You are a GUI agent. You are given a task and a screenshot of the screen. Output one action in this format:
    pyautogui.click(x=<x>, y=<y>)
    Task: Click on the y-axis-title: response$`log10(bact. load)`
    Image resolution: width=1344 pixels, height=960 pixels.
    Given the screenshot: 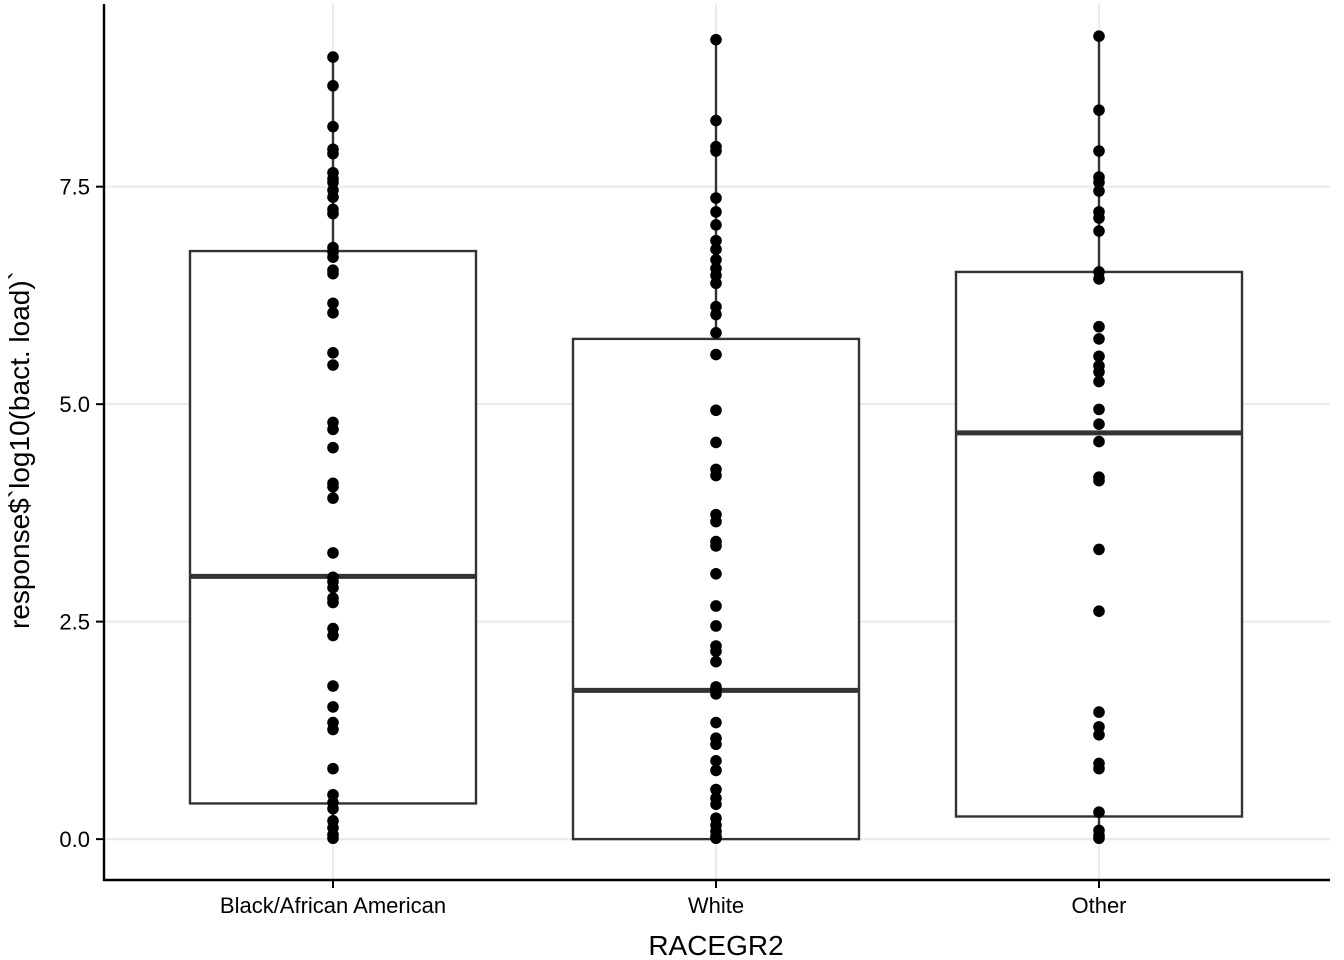 What is the action you would take?
    pyautogui.click(x=19, y=450)
    